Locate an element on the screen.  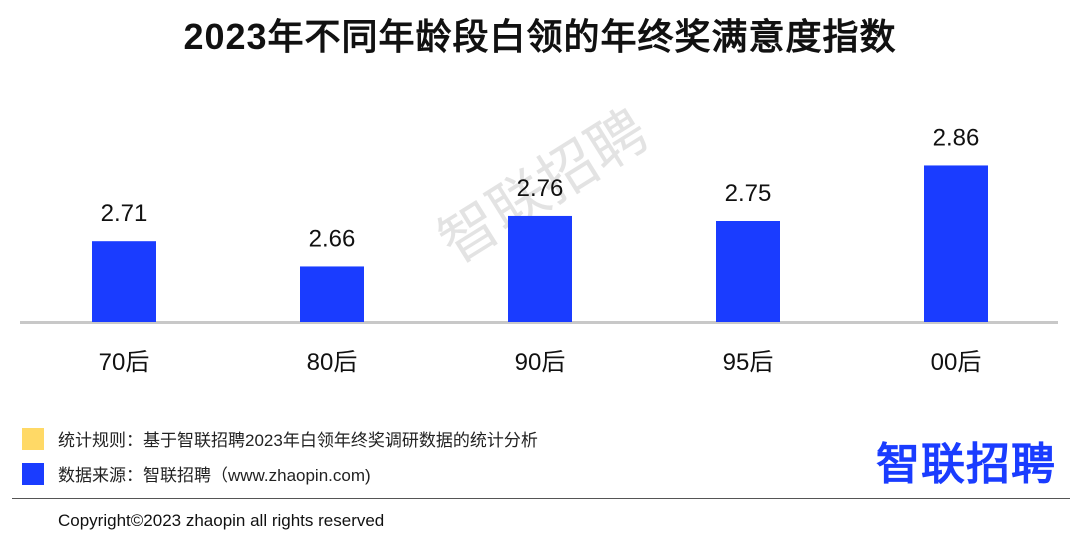
legend-swatch-blue is located at coordinates (33, 473).